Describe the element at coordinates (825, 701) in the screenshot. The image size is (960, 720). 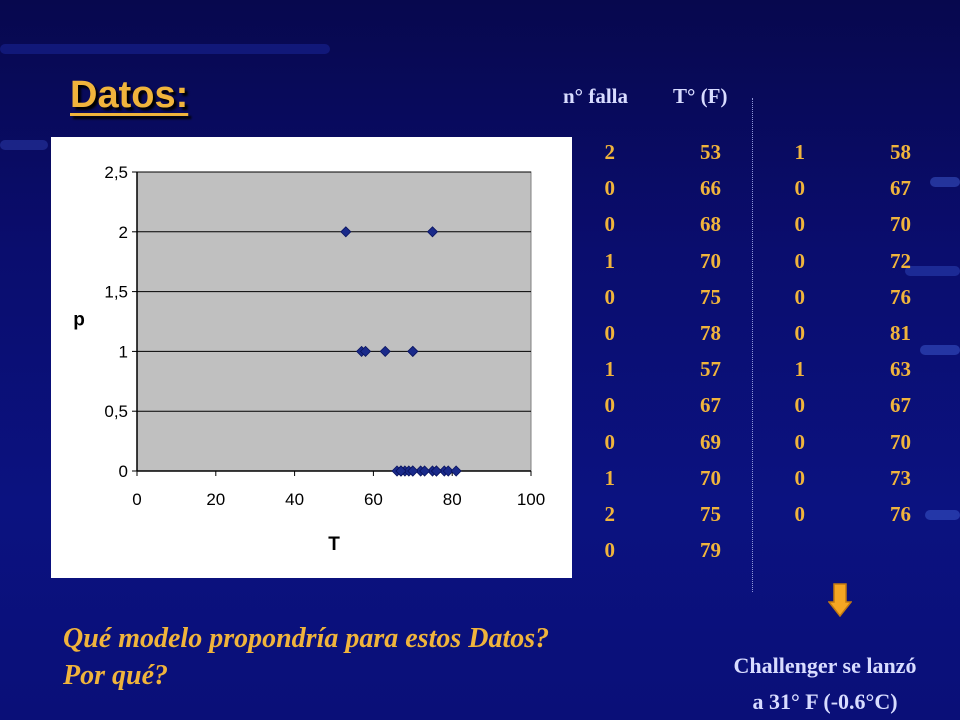
I see `launch-note-line-2: a 31° F (-0.6°C)` at that location.